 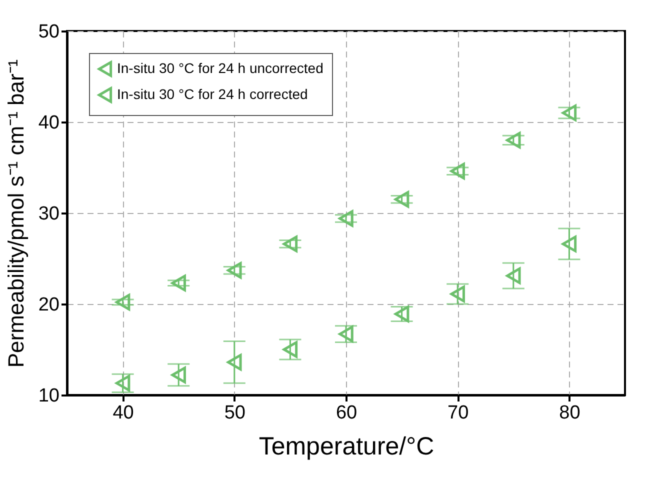 What do you see at coordinates (15, 213) in the screenshot?
I see `y-axis-title: Permeability/pmol s⁻¹ cm⁻¹ bar⁻¹` at bounding box center [15, 213].